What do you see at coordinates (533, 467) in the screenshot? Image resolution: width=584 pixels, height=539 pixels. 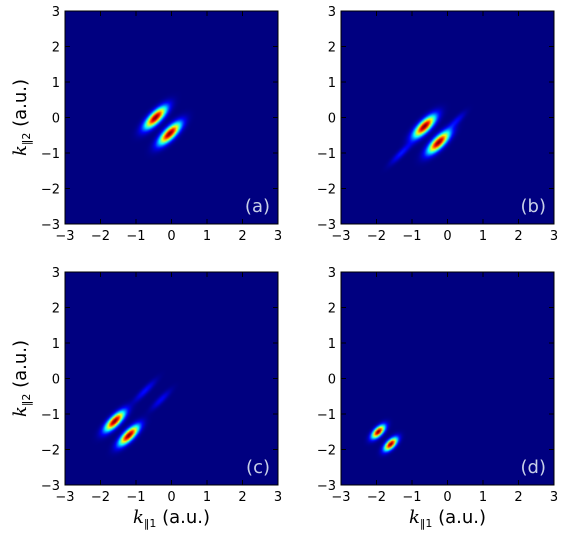 I see `panel-label: (d)` at bounding box center [533, 467].